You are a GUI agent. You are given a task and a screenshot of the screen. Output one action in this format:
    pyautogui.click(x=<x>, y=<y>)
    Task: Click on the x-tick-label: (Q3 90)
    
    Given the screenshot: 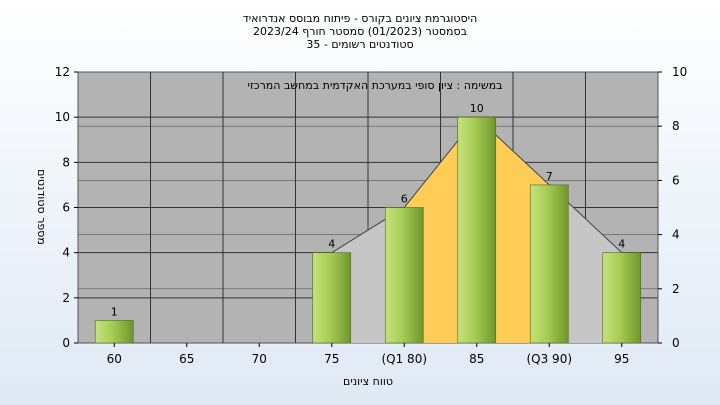 What is the action you would take?
    pyautogui.click(x=549, y=359)
    